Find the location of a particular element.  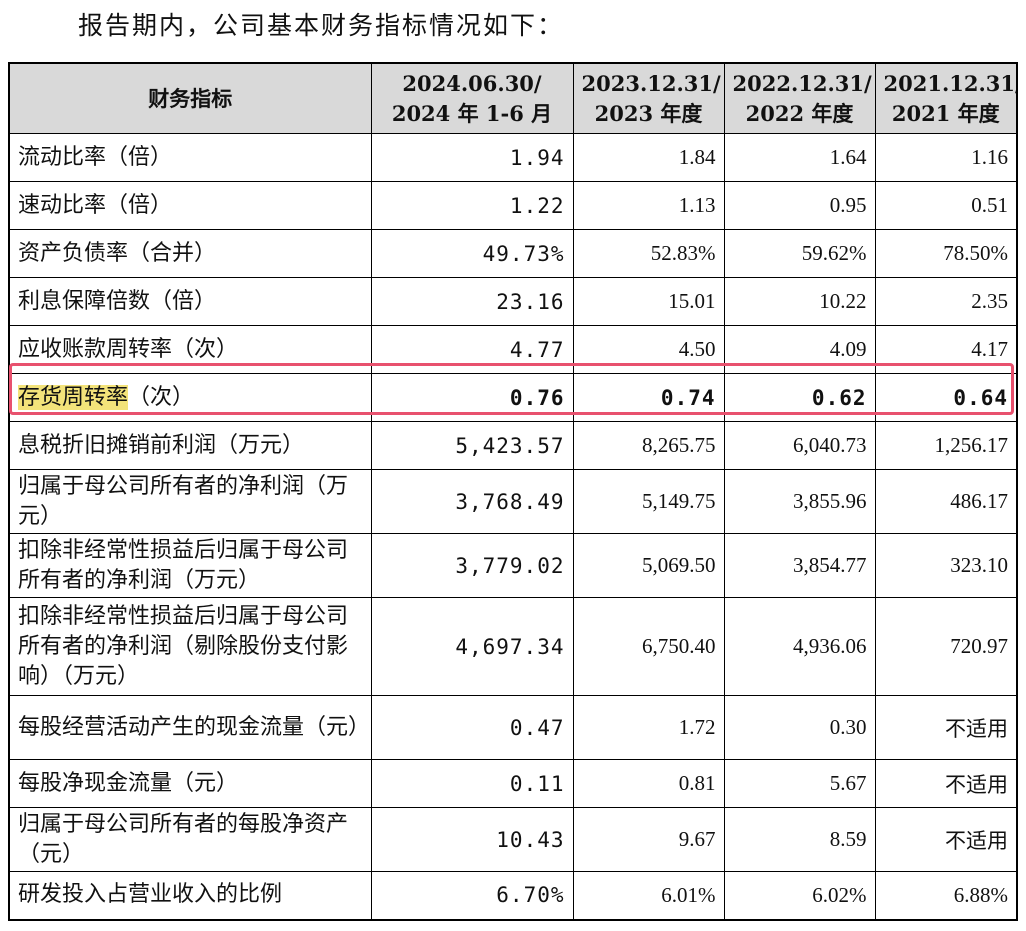

header-indicator: 财务指标 is located at coordinates (190, 98).